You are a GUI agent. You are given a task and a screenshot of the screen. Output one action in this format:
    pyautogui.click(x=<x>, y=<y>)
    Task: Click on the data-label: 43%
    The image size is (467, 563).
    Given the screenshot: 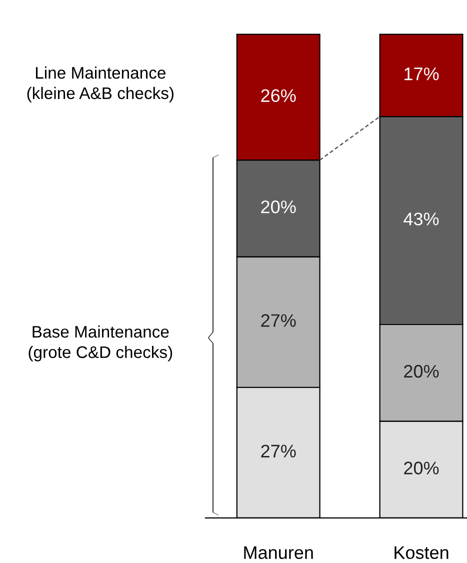 What is the action you would take?
    pyautogui.click(x=421, y=219)
    